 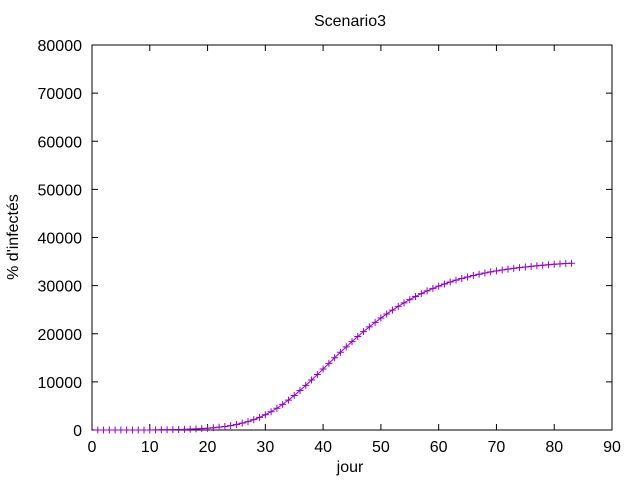 What do you see at coordinates (350, 21) in the screenshot?
I see `chart-title: Scenario3` at bounding box center [350, 21].